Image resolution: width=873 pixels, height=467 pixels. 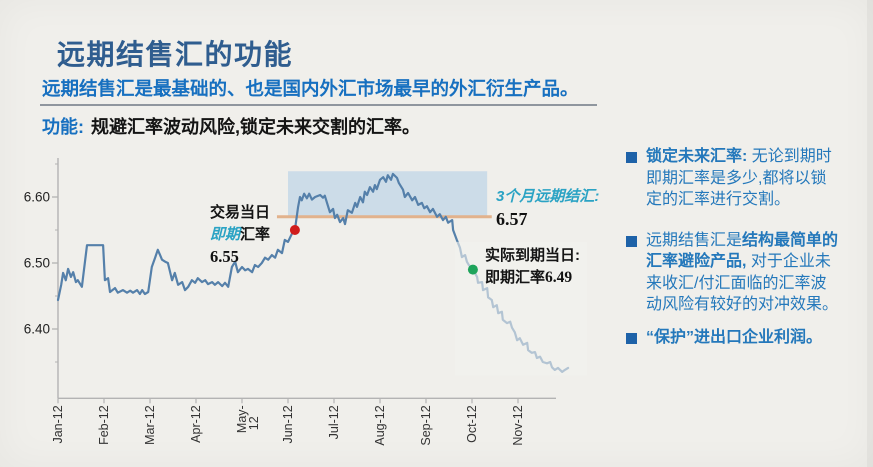 What do you see at coordinates (380, 425) in the screenshot?
I see `x-tick-label: Aug-12` at bounding box center [380, 425].